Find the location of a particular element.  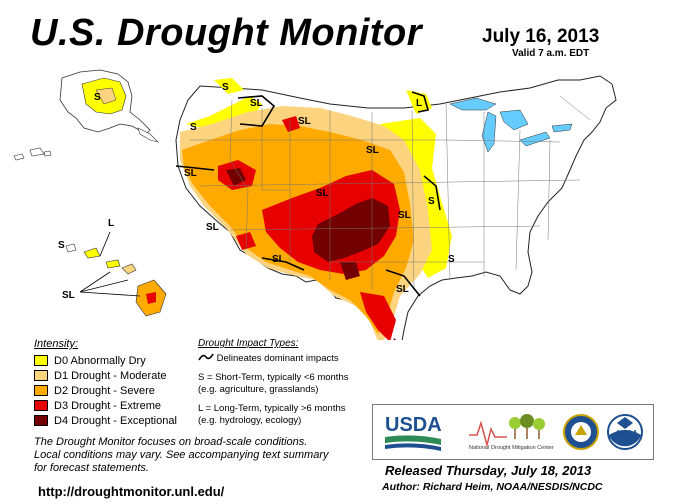

impact-long-term-example: (e.g. hydrology, ecology) is located at coordinates (250, 420).